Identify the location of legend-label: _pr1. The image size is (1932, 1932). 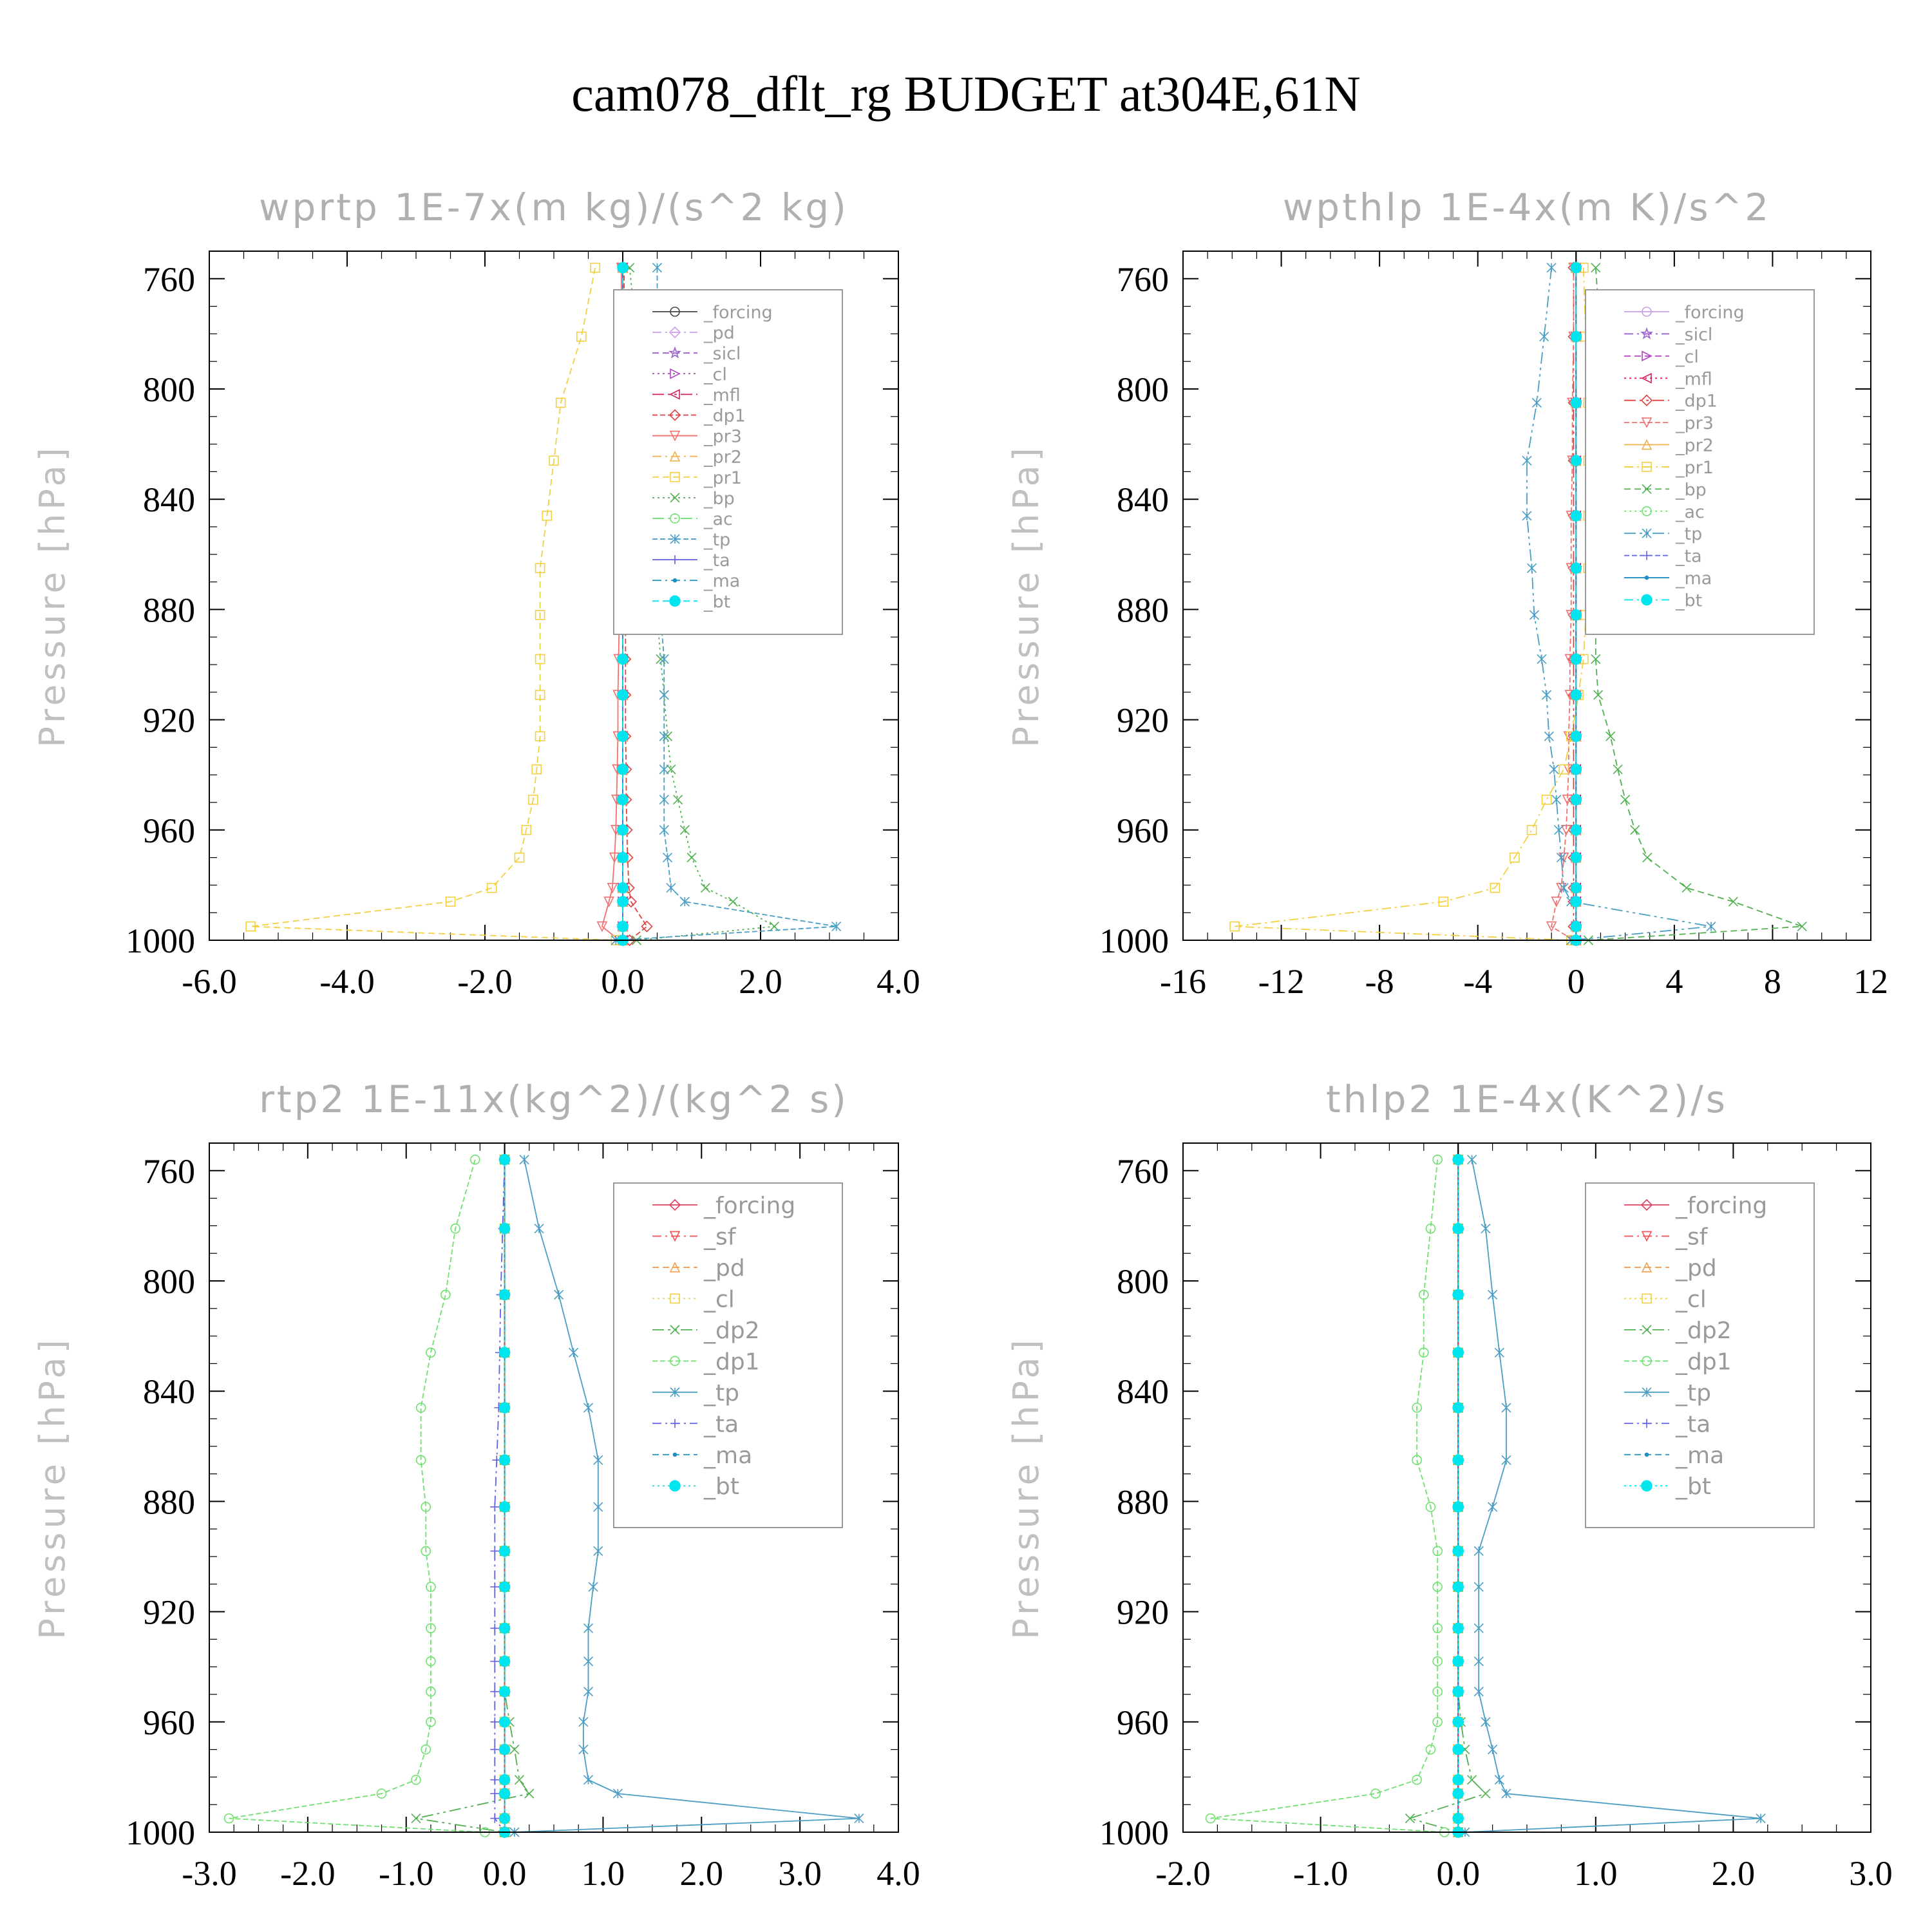
(1694, 468).